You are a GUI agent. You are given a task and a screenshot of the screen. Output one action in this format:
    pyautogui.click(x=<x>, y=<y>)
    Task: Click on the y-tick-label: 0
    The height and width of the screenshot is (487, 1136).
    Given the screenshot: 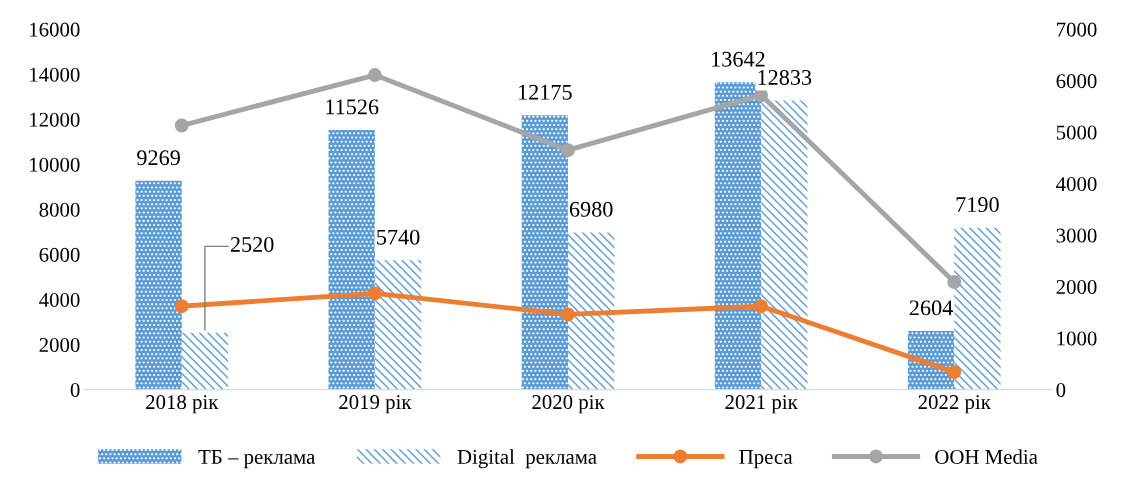 What is the action you would take?
    pyautogui.click(x=75, y=390)
    